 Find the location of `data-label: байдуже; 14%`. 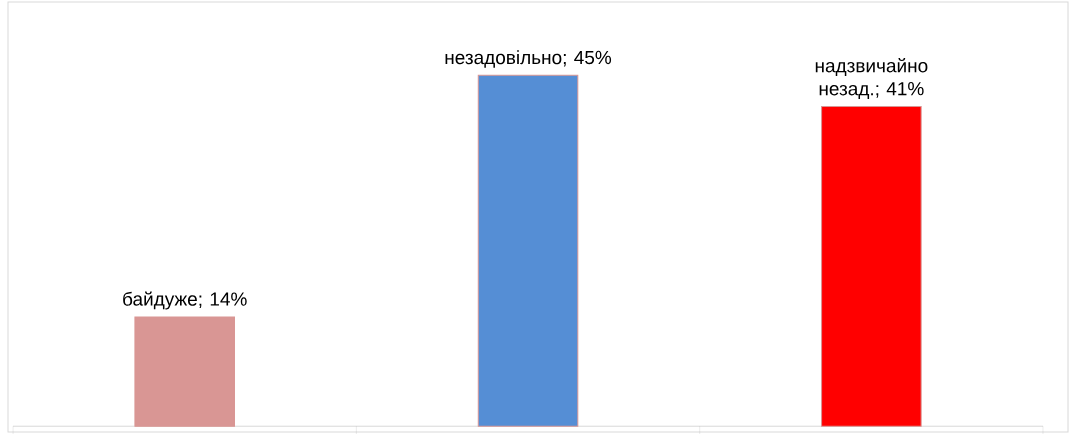

data-label: байдуже; 14% is located at coordinates (185, 300).